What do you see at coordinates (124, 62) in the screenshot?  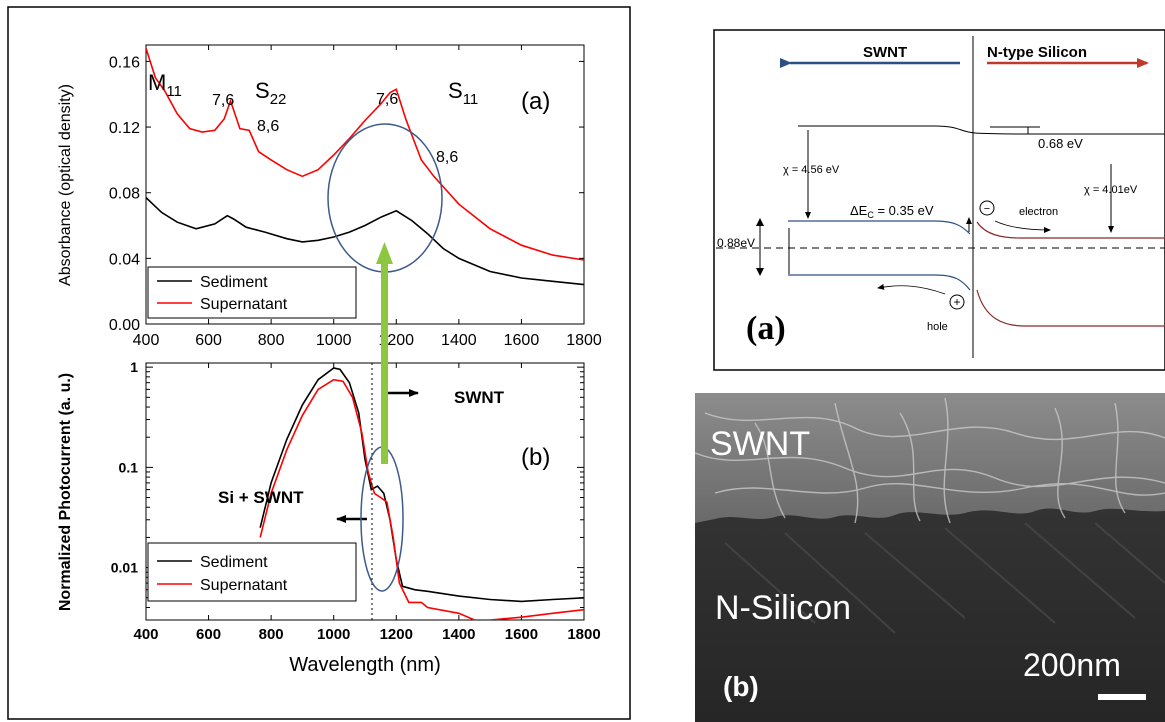 I see `y-tick-label: 0.16` at bounding box center [124, 62].